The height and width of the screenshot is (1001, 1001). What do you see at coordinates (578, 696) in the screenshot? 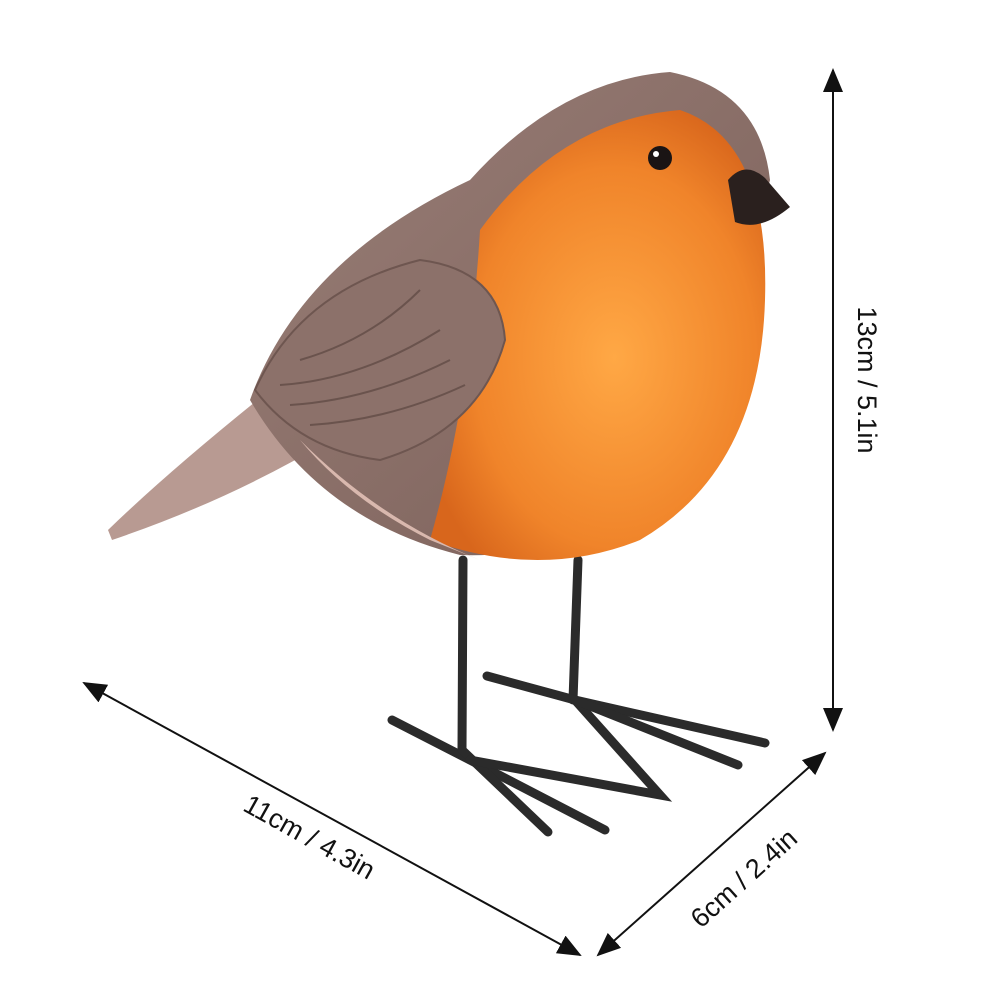
I see `bird-legs` at bounding box center [578, 696].